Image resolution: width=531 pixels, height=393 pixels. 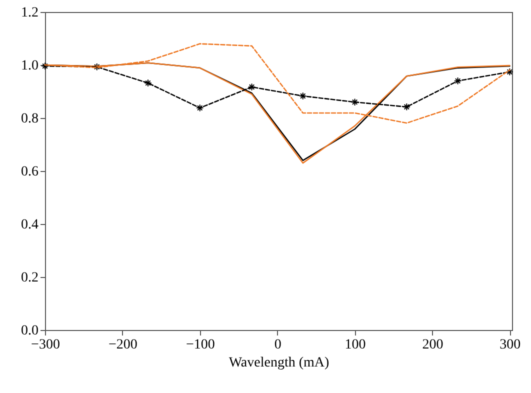 What do you see at coordinates (29, 331) in the screenshot?
I see `y-tick-label: 0.0` at bounding box center [29, 331].